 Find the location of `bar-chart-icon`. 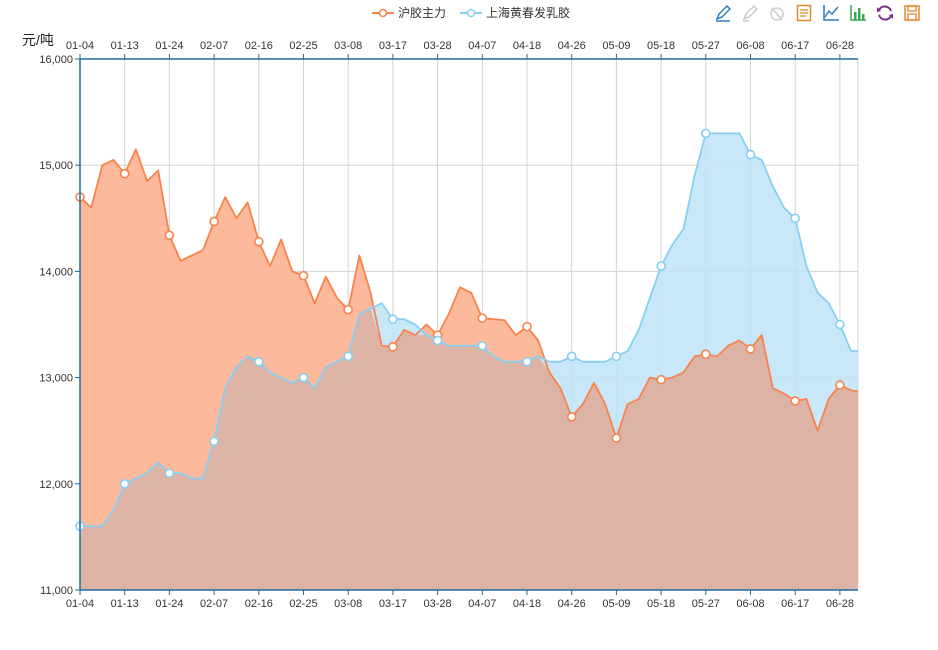

bar-chart-icon is located at coordinates (858, 13).